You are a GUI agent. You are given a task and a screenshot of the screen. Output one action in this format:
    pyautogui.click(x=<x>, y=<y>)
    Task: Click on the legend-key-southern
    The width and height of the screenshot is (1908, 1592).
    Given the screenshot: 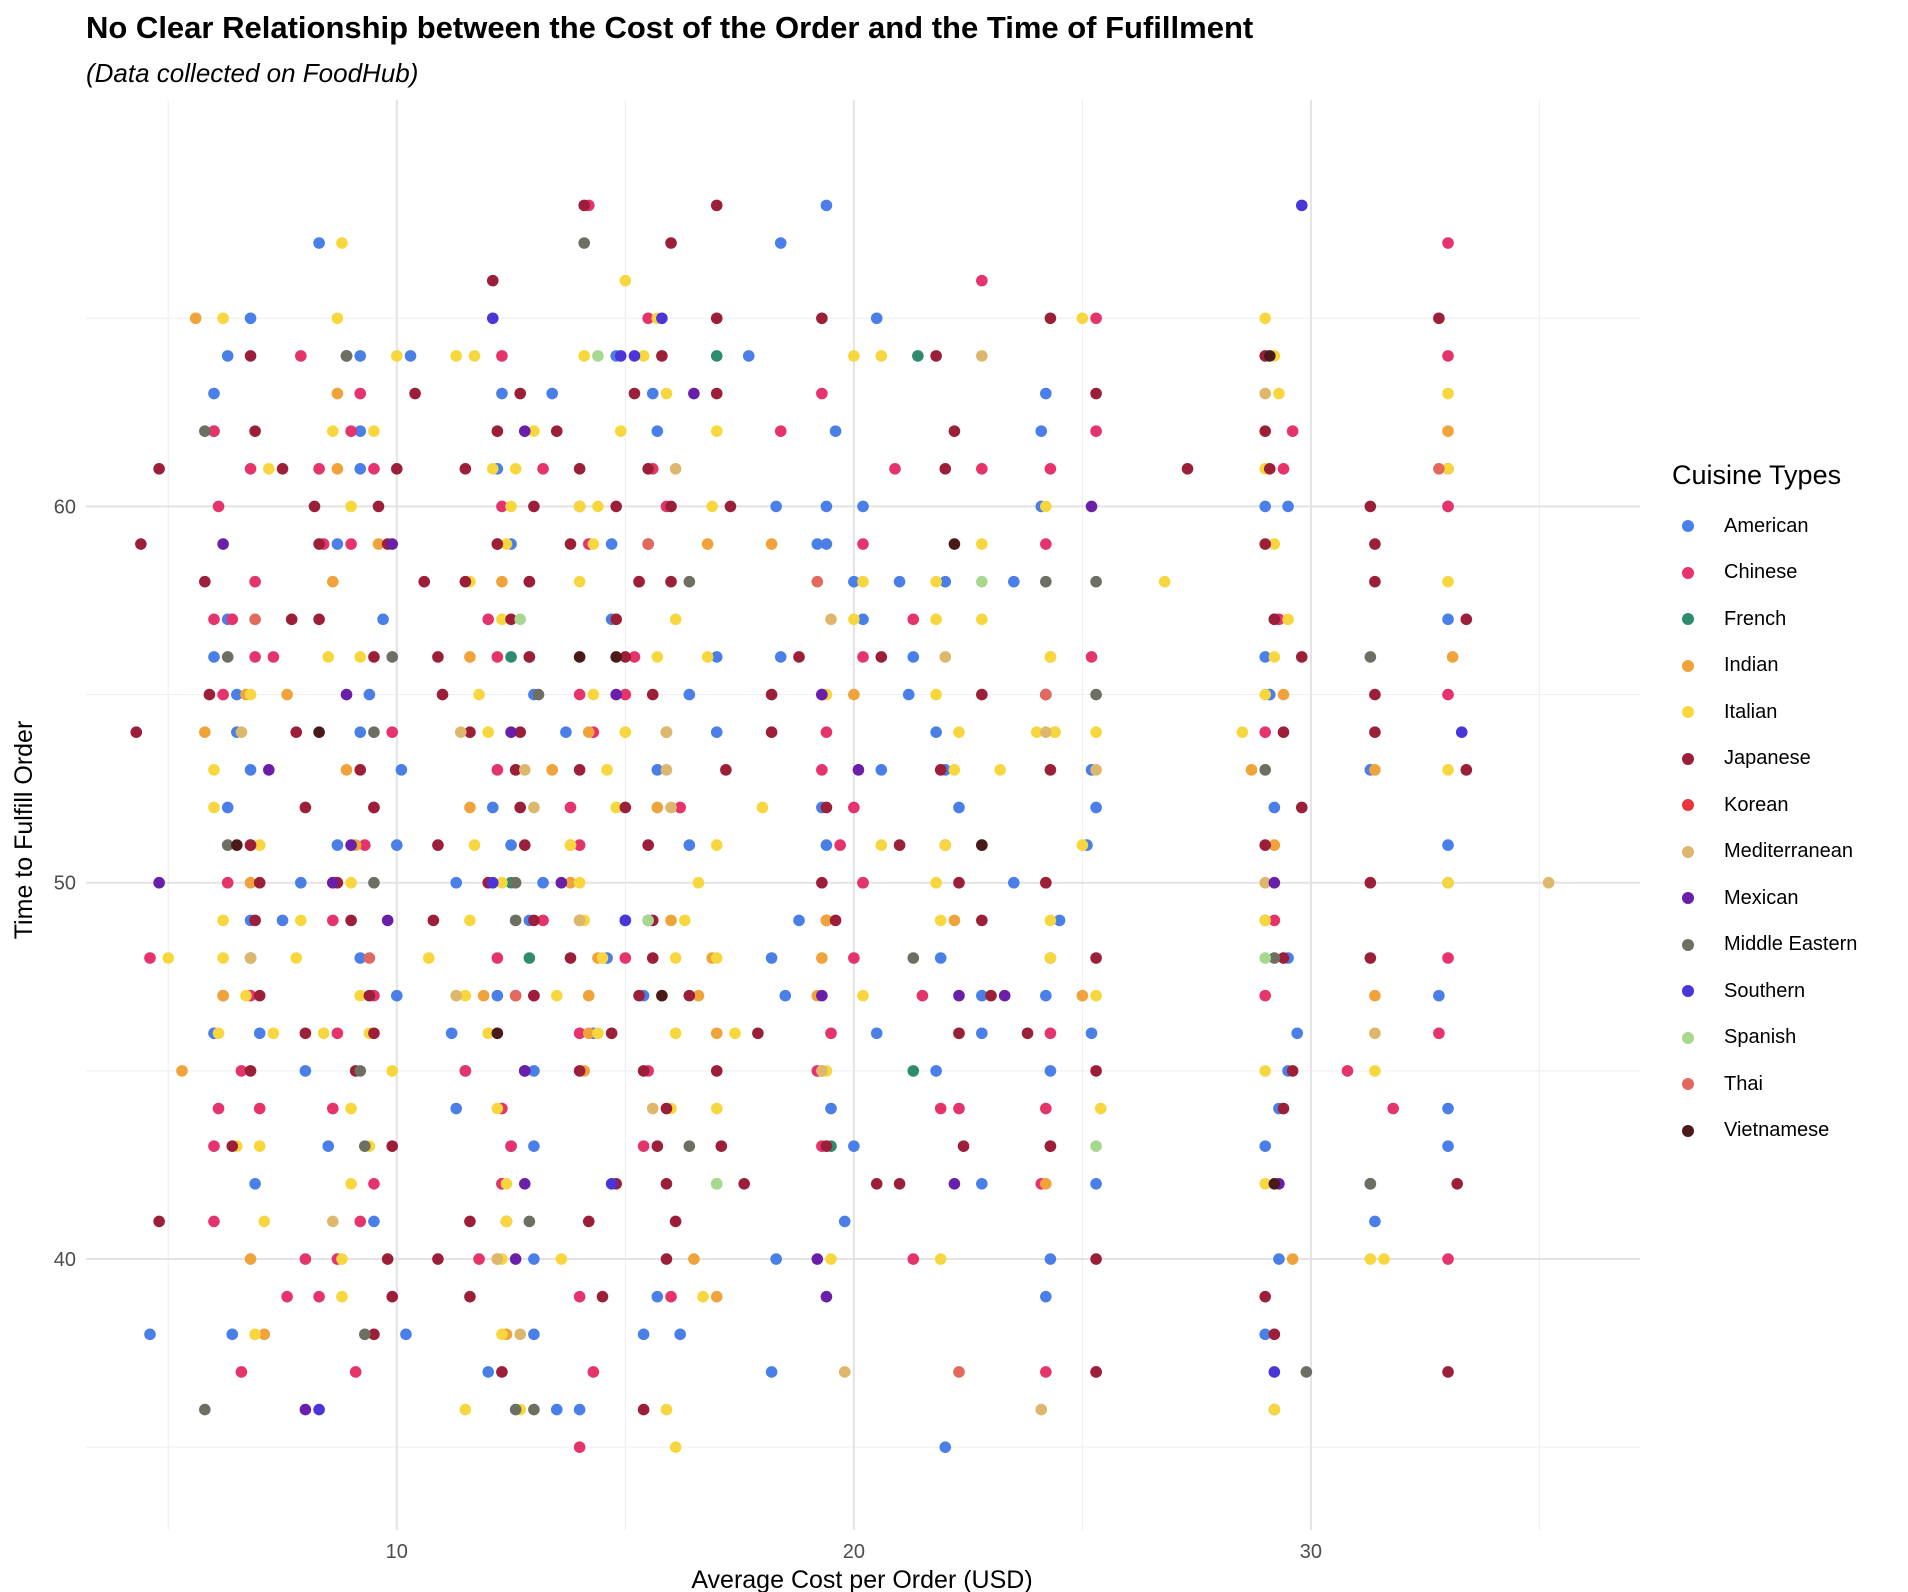 What is the action you would take?
    pyautogui.click(x=1688, y=991)
    